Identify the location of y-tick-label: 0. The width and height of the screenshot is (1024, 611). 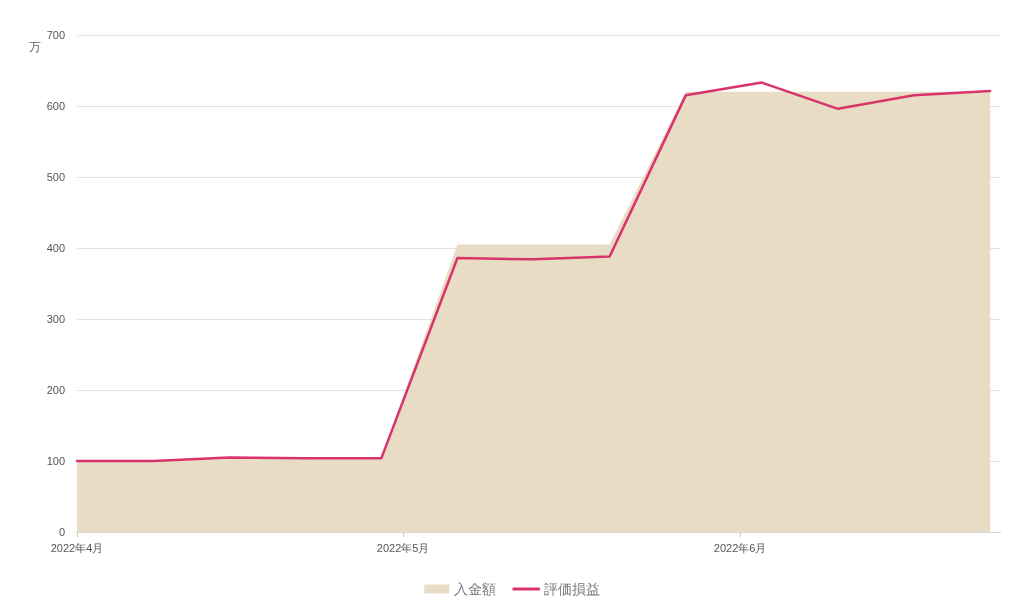
(61, 532).